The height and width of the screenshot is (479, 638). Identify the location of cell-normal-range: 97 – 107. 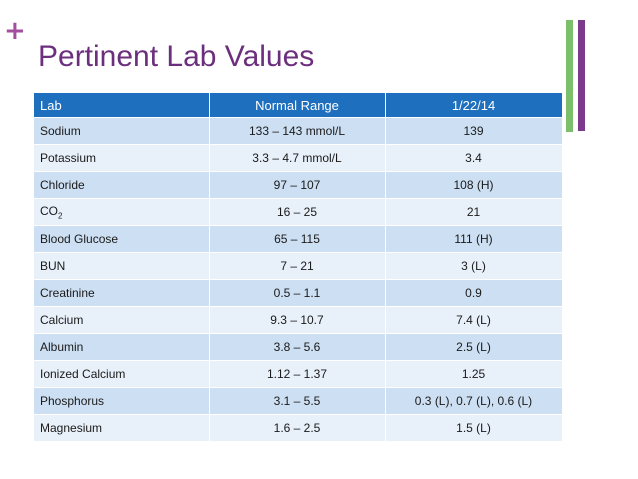
(297, 185).